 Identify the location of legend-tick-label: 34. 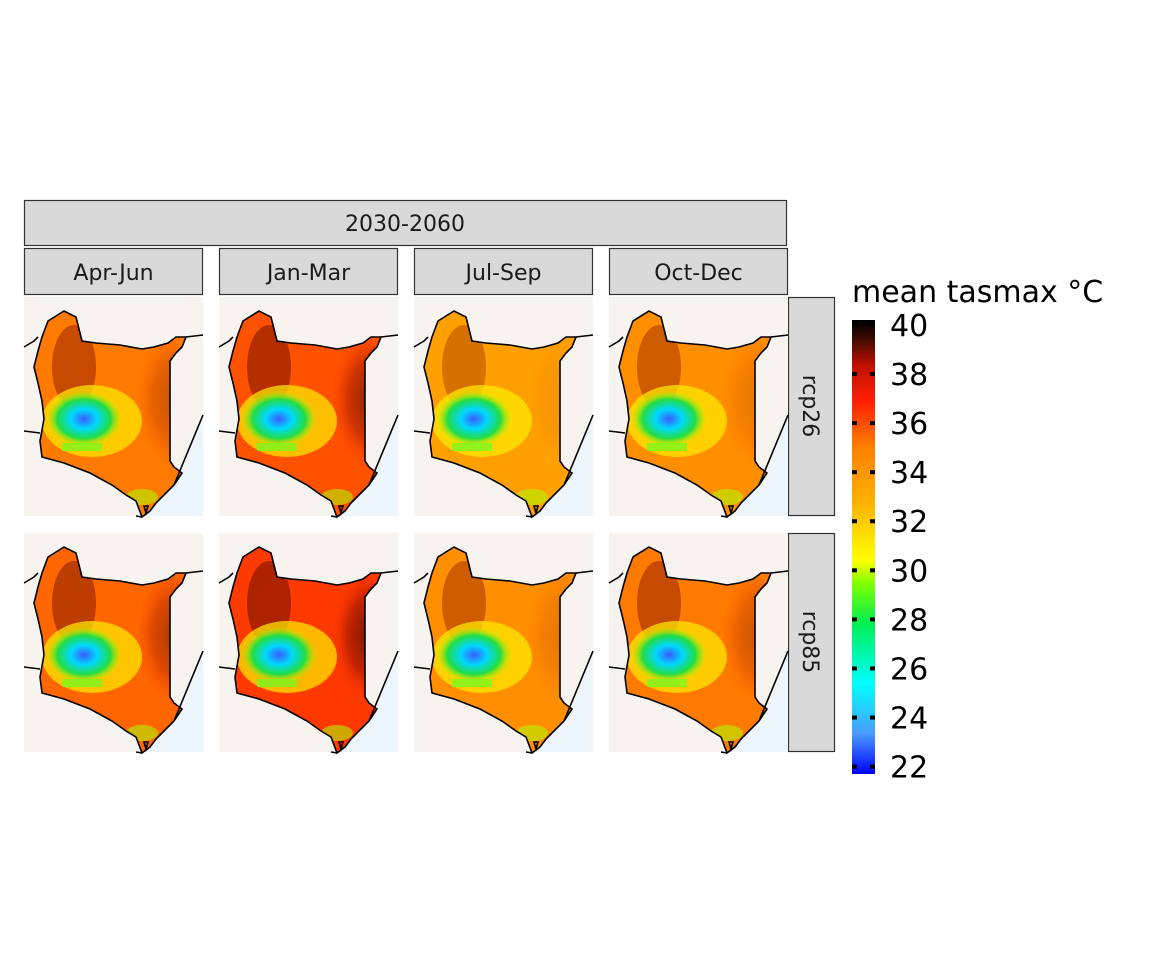
(909, 473).